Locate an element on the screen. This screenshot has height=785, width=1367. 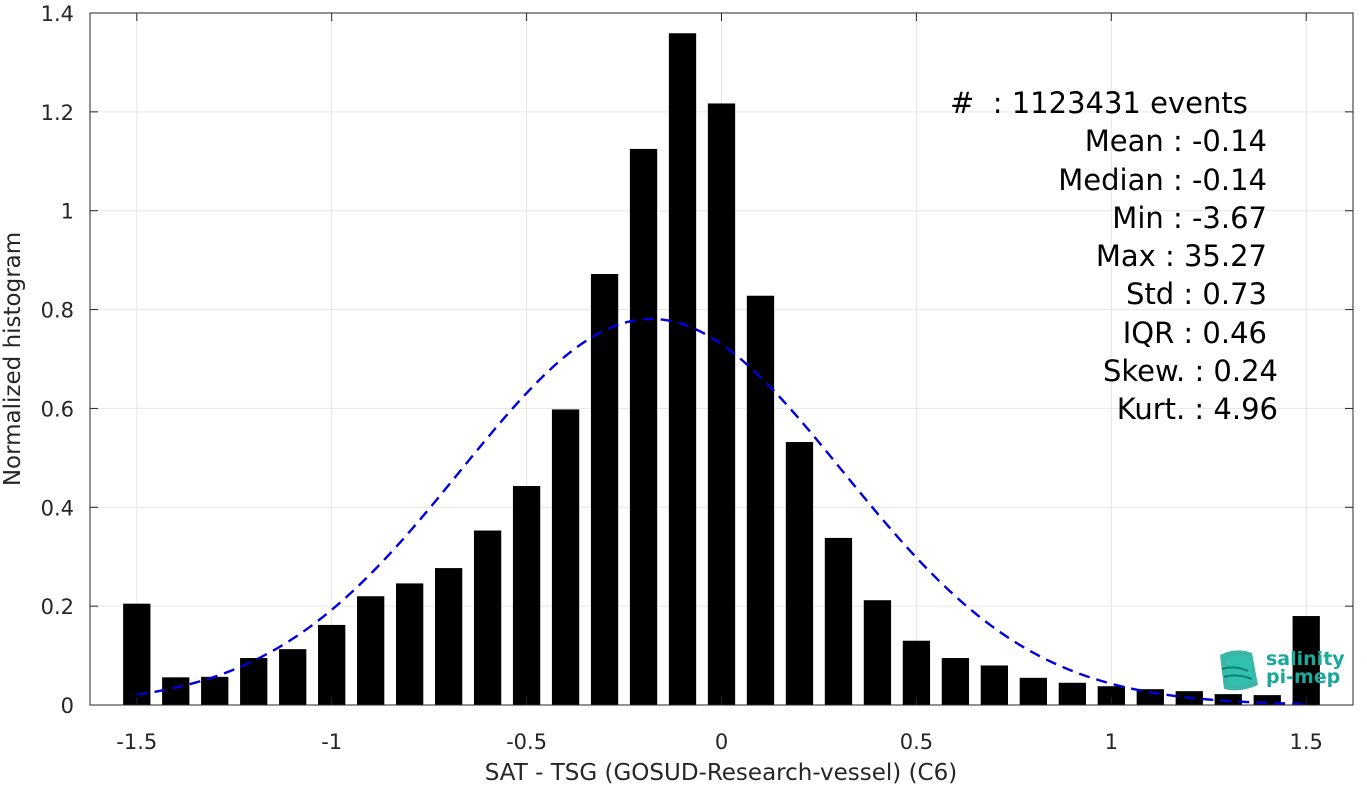
y-tick-label: 0.4 is located at coordinates (57, 508).